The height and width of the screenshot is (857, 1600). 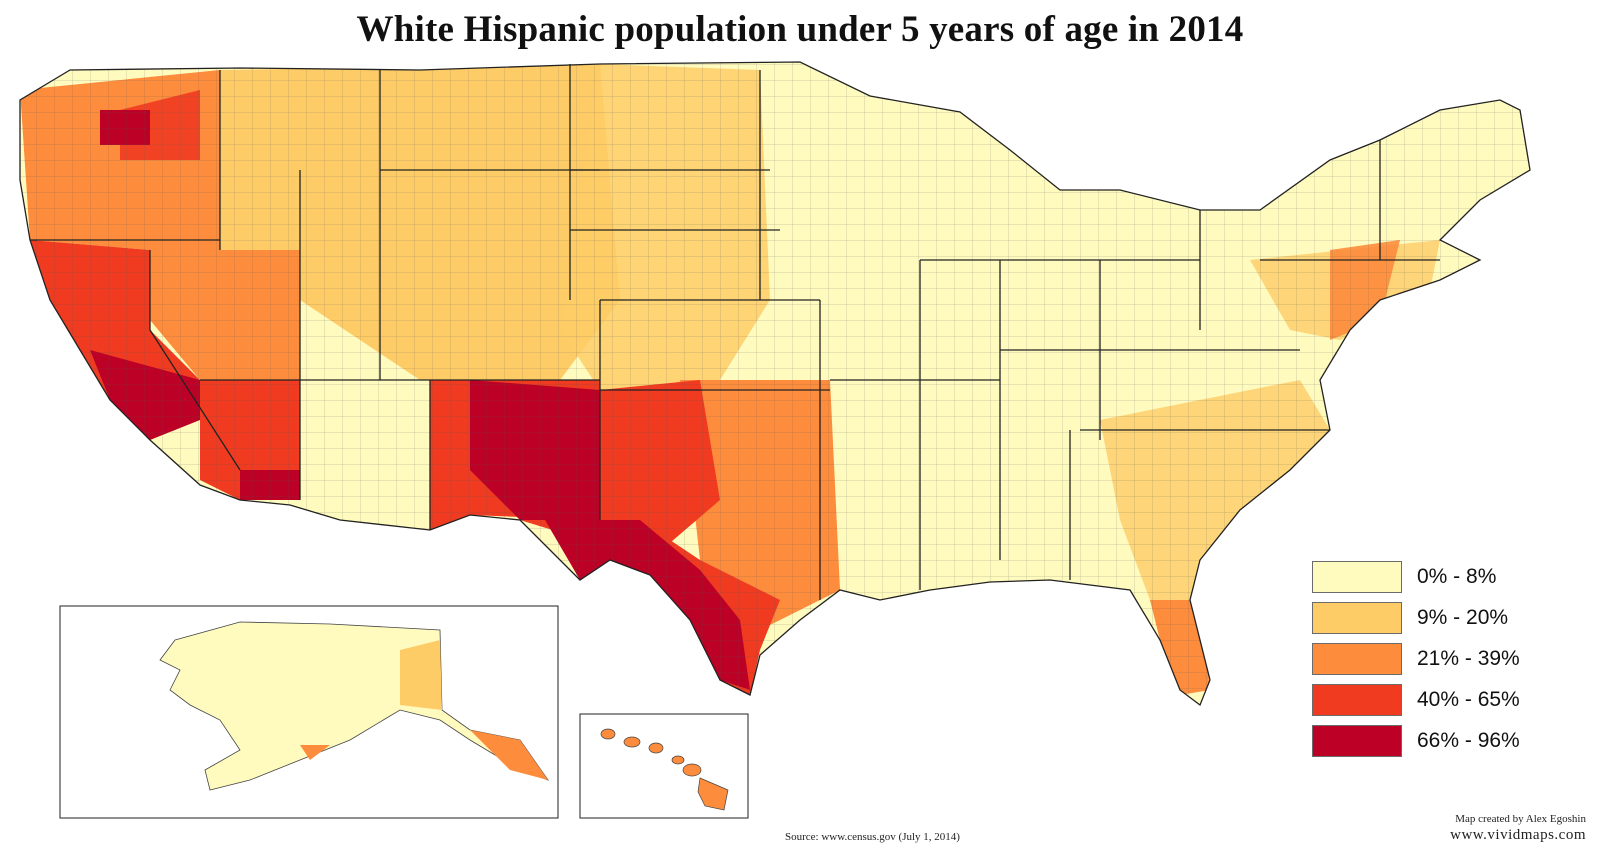 I want to click on legend-item: 9% - 20%, so click(x=1437, y=617).